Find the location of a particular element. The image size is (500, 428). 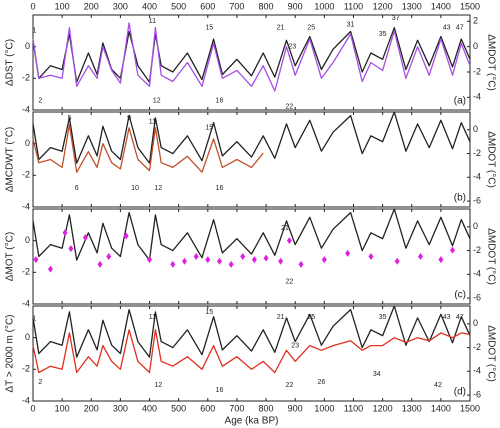

x-tick-label: 400 is located at coordinates (149, 408).